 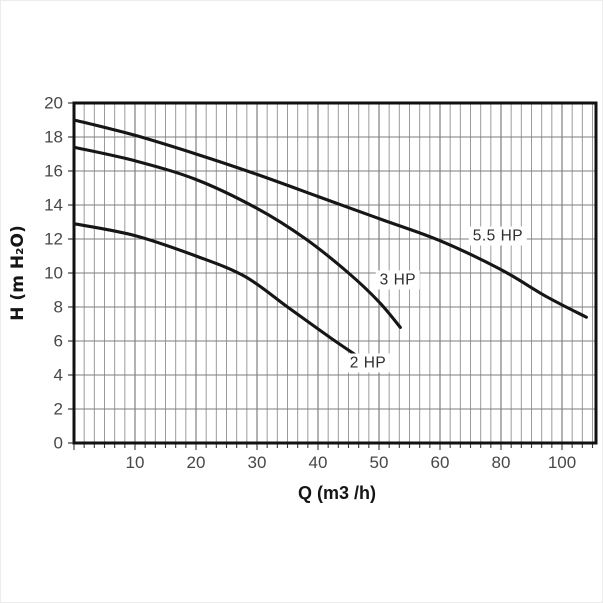 I want to click on curve-label-2-hp: 2 HP, so click(x=368, y=363).